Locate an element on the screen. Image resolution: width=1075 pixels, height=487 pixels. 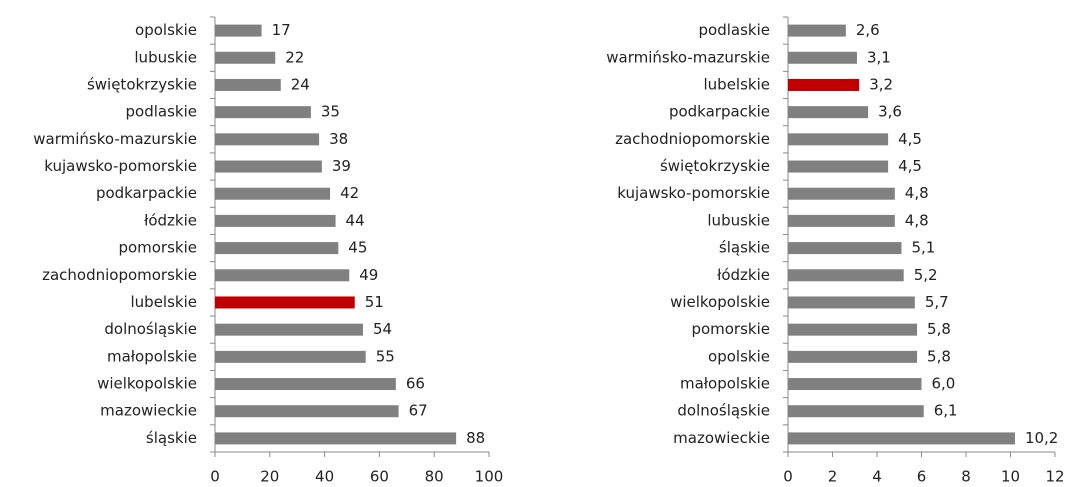
x-tick-label: 40 is located at coordinates (324, 477).